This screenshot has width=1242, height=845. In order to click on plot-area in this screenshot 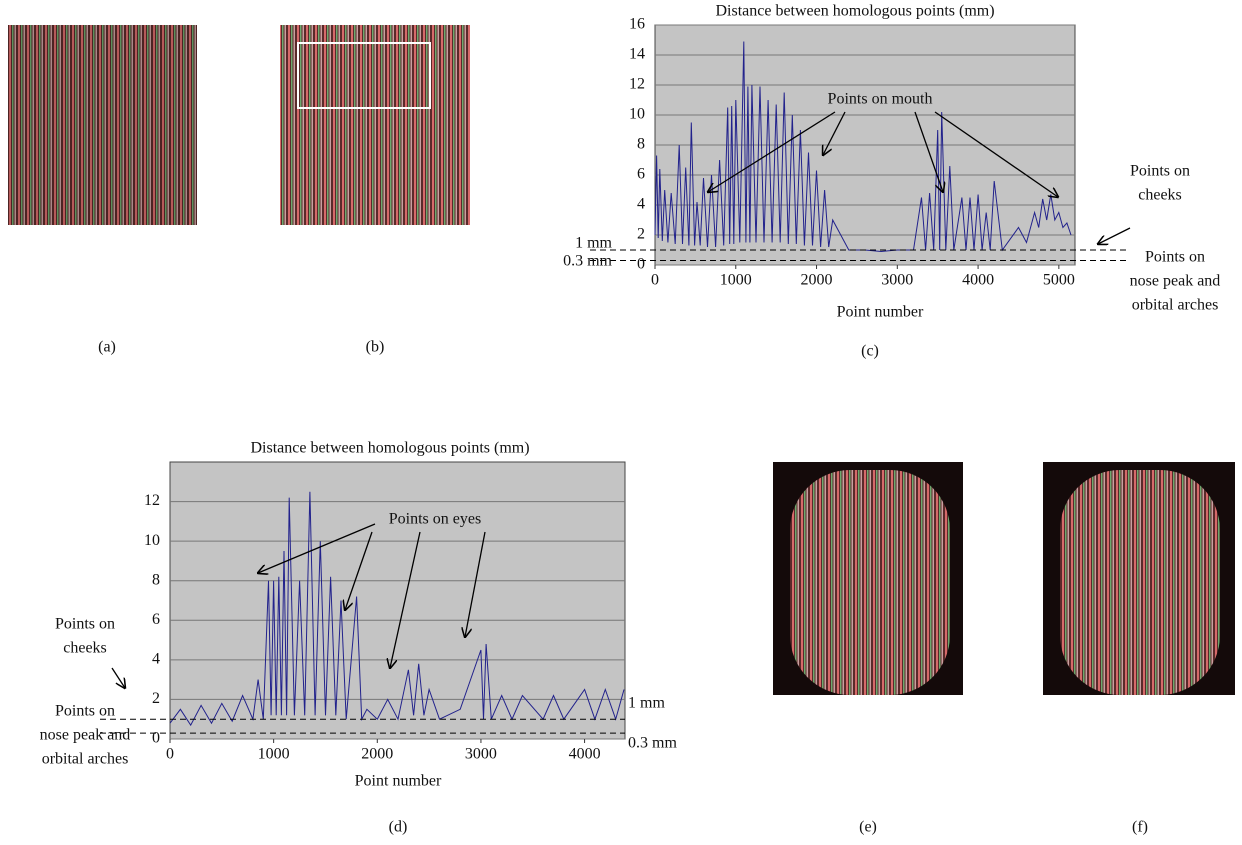, I will do `click(397, 600)`.